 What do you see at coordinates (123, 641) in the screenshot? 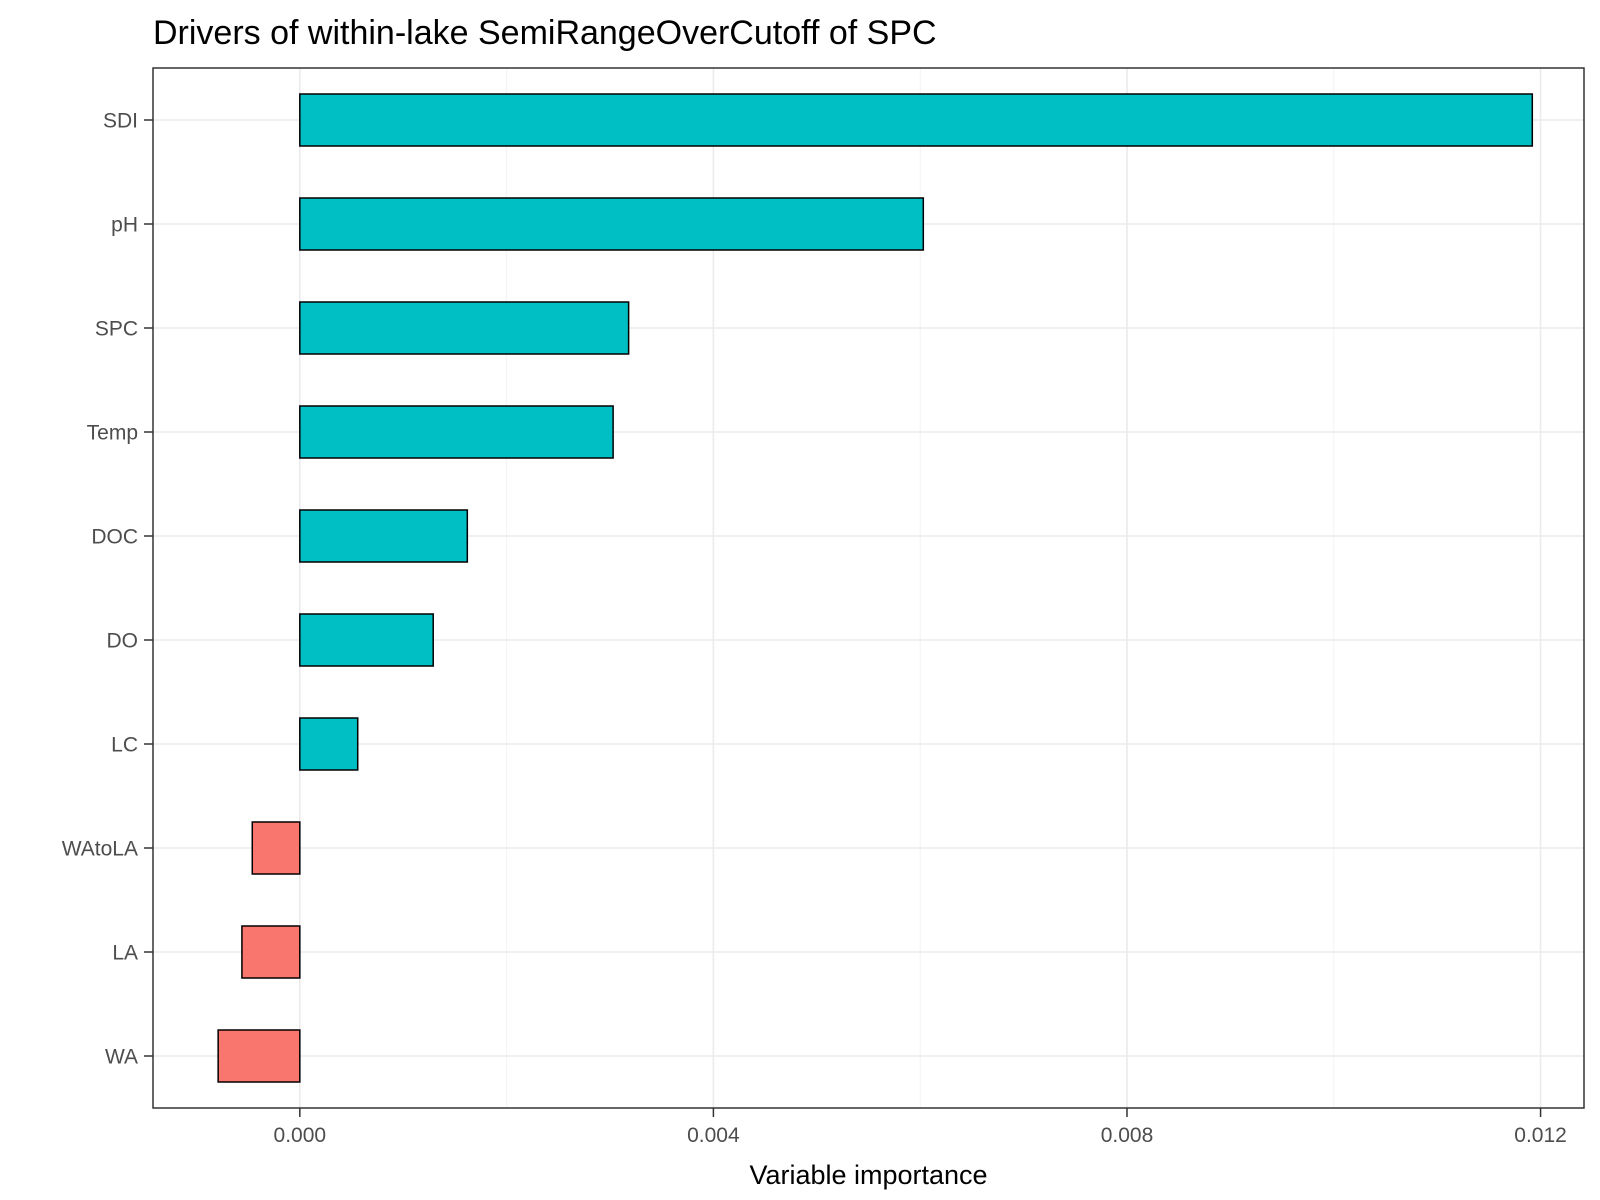
I see `y-tick-label: DO` at bounding box center [123, 641].